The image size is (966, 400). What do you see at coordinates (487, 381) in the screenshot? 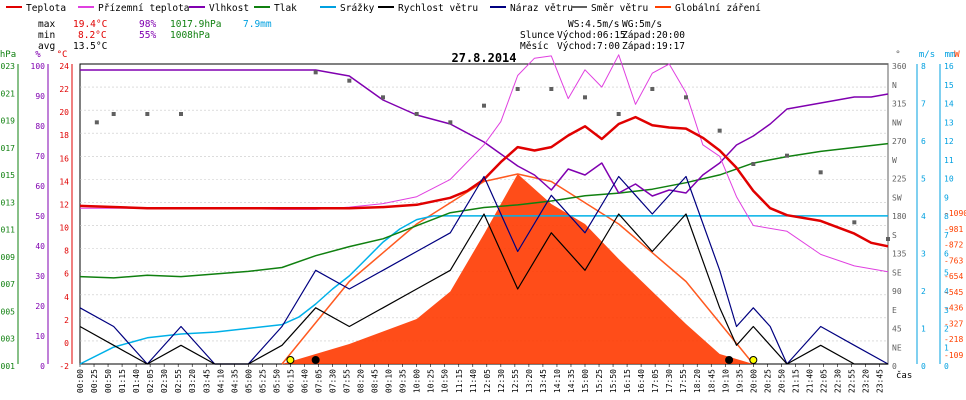
I see `x-tick-label: 12:05` at bounding box center [487, 381].